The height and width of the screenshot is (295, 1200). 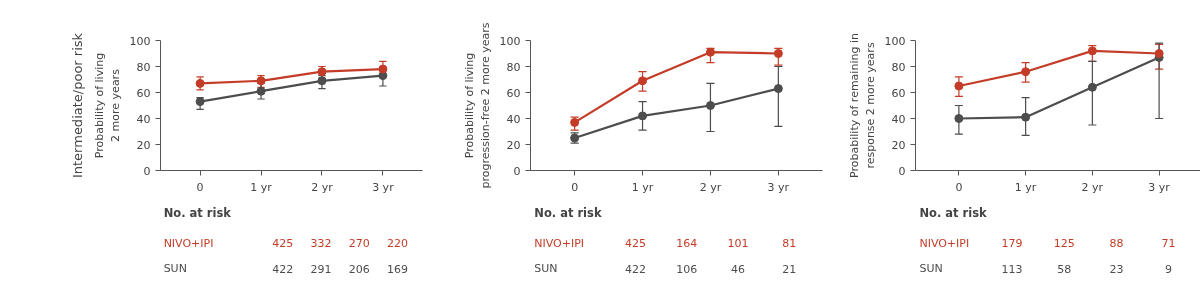 What do you see at coordinates (737, 269) in the screenshot?
I see `text: 46` at bounding box center [737, 269].